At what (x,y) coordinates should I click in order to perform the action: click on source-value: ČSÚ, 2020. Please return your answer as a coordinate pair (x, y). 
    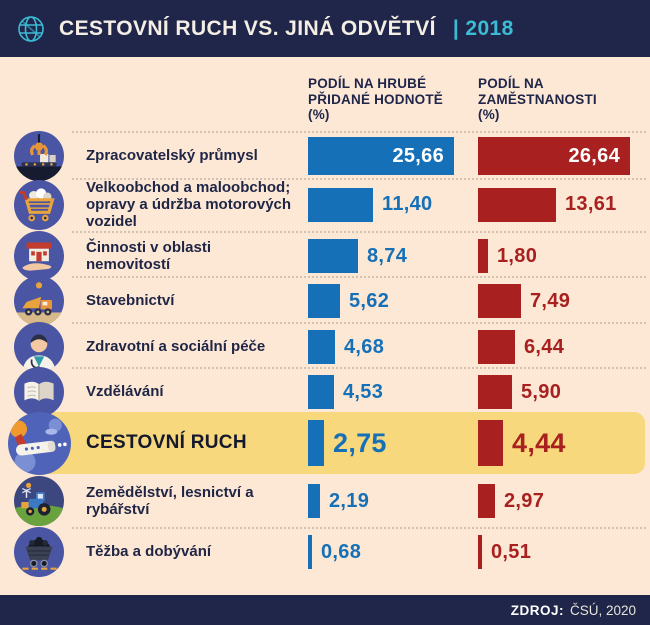
    Looking at the image, I should click on (602, 610).